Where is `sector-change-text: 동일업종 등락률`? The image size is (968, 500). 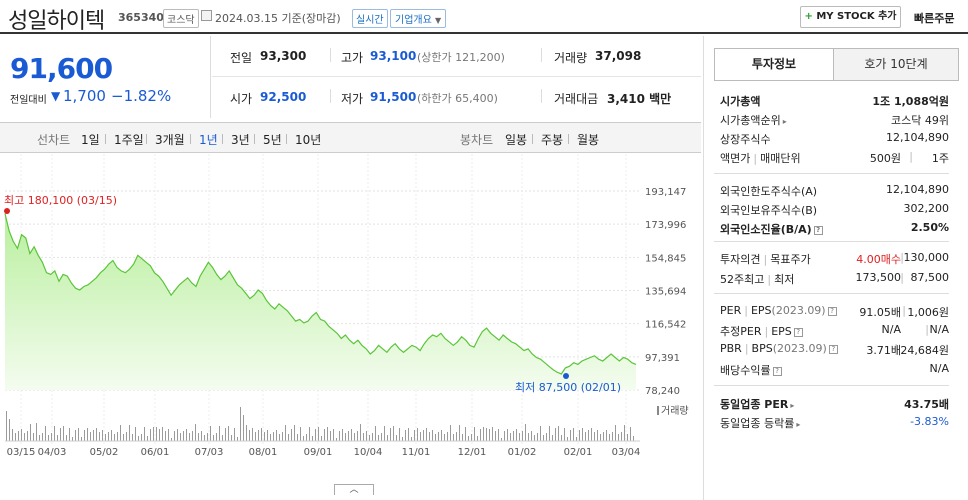 sector-change-text: 동일업종 등락률 is located at coordinates (757, 423).